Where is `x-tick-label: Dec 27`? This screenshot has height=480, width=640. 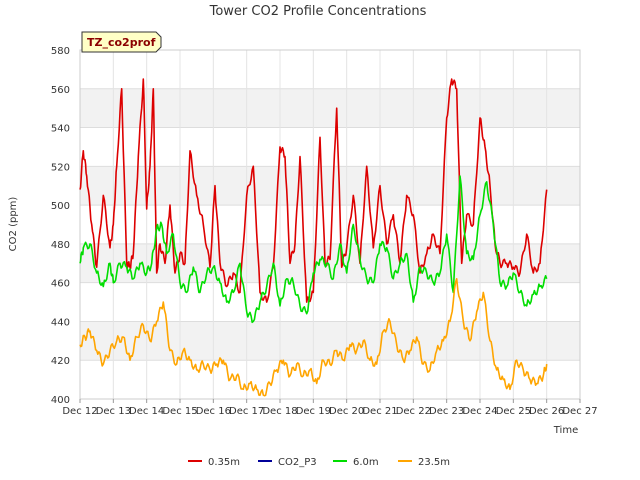 x-tick-label: Dec 27 is located at coordinates (579, 411).